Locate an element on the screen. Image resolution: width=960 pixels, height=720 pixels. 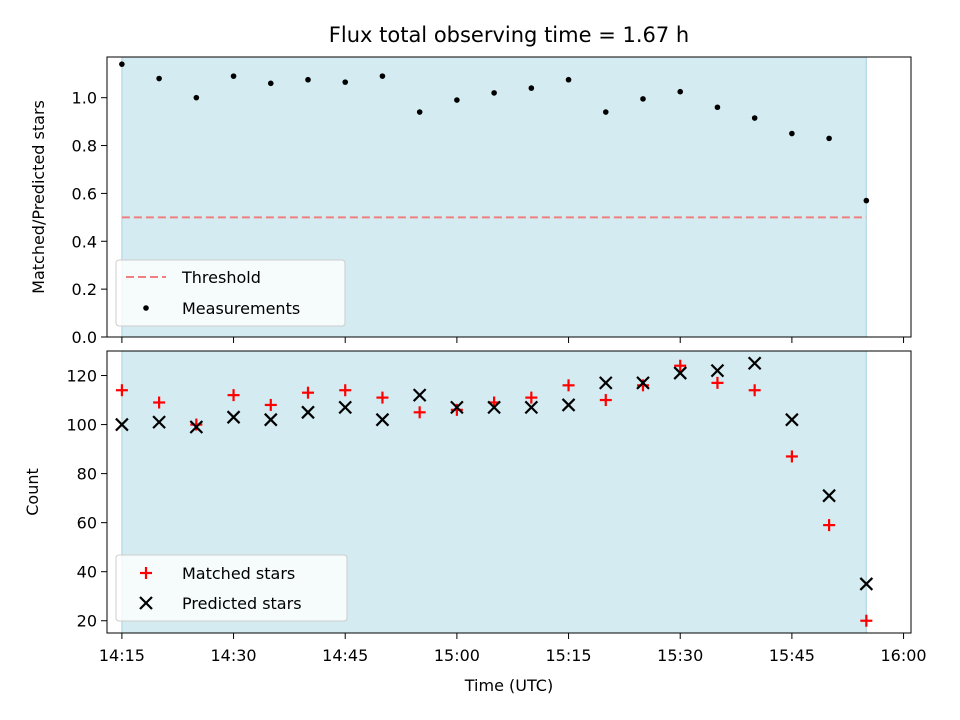
y-tick-label: 0.4 is located at coordinates (84, 241).